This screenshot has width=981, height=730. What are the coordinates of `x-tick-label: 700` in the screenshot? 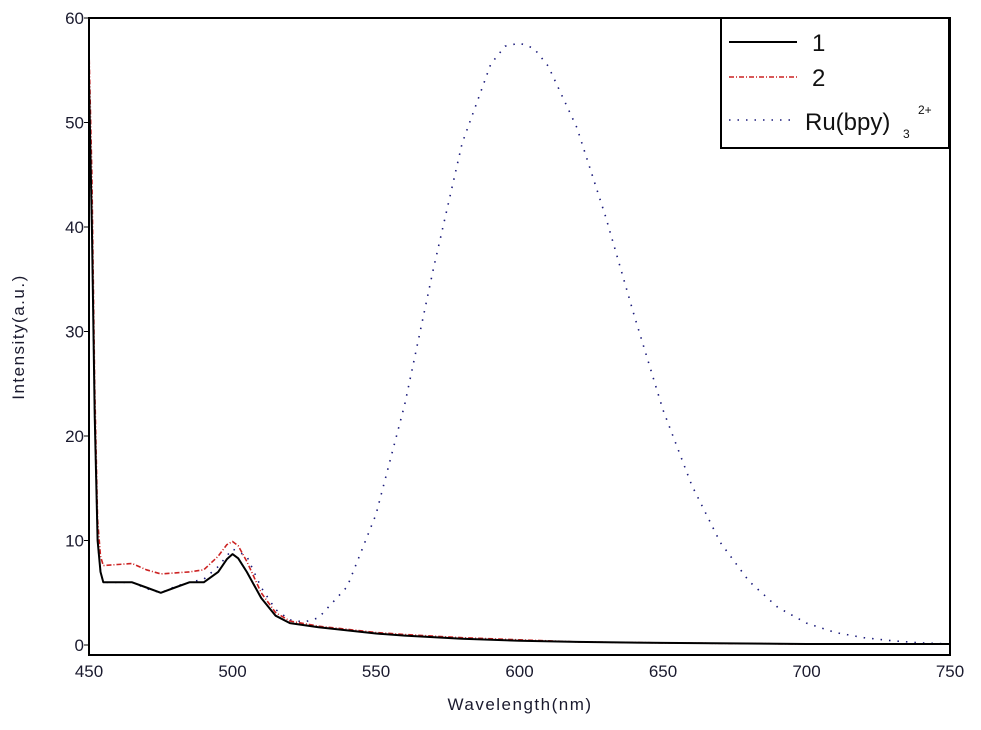 It's located at (806, 671).